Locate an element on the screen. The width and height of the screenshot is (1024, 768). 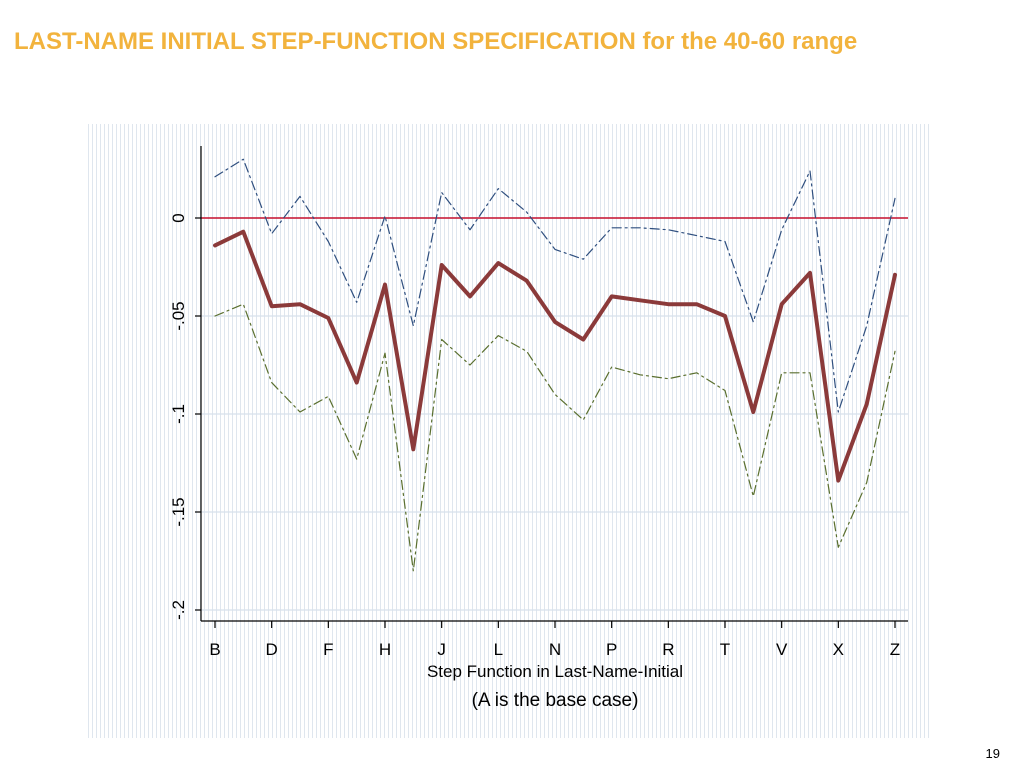
x-tick-label: L is located at coordinates (498, 649).